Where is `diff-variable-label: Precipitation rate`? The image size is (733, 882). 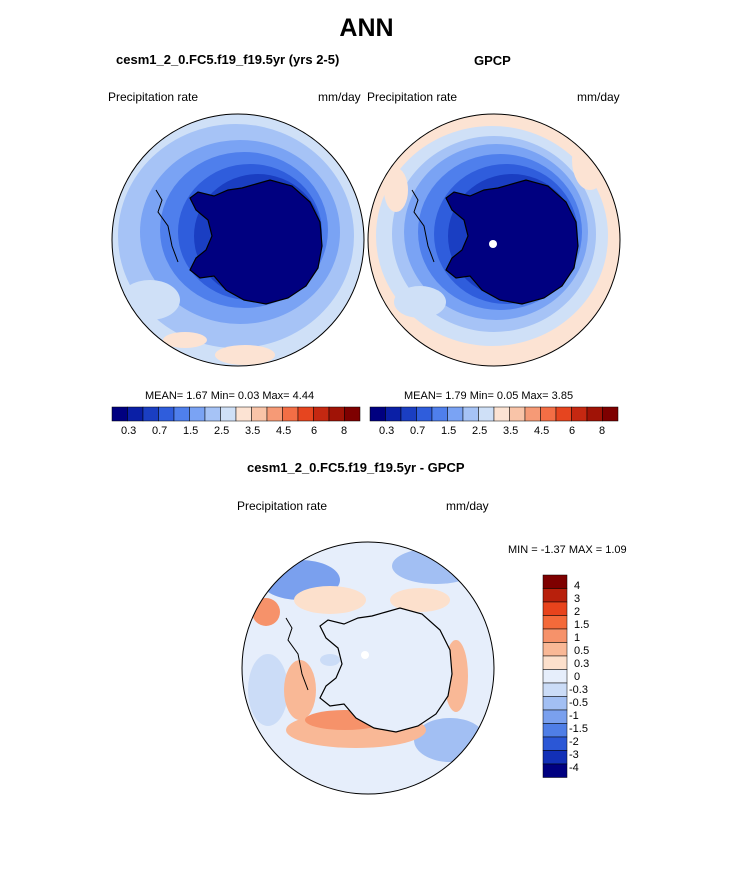
diff-variable-label: Precipitation rate is located at coordinates (282, 506).